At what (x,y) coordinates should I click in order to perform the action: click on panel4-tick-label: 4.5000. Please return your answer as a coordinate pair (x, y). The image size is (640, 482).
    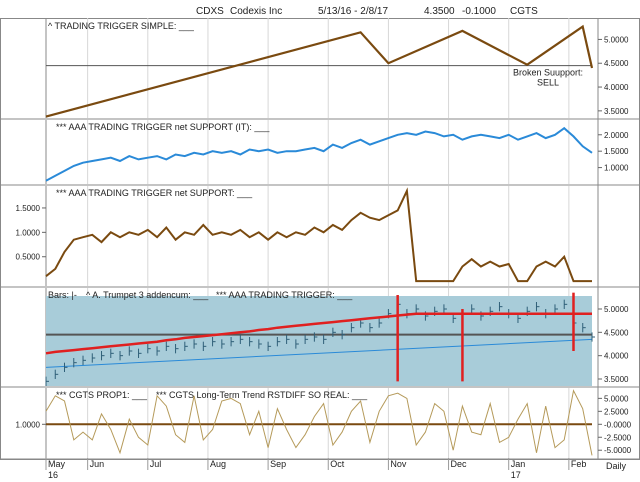
    Looking at the image, I should click on (616, 332).